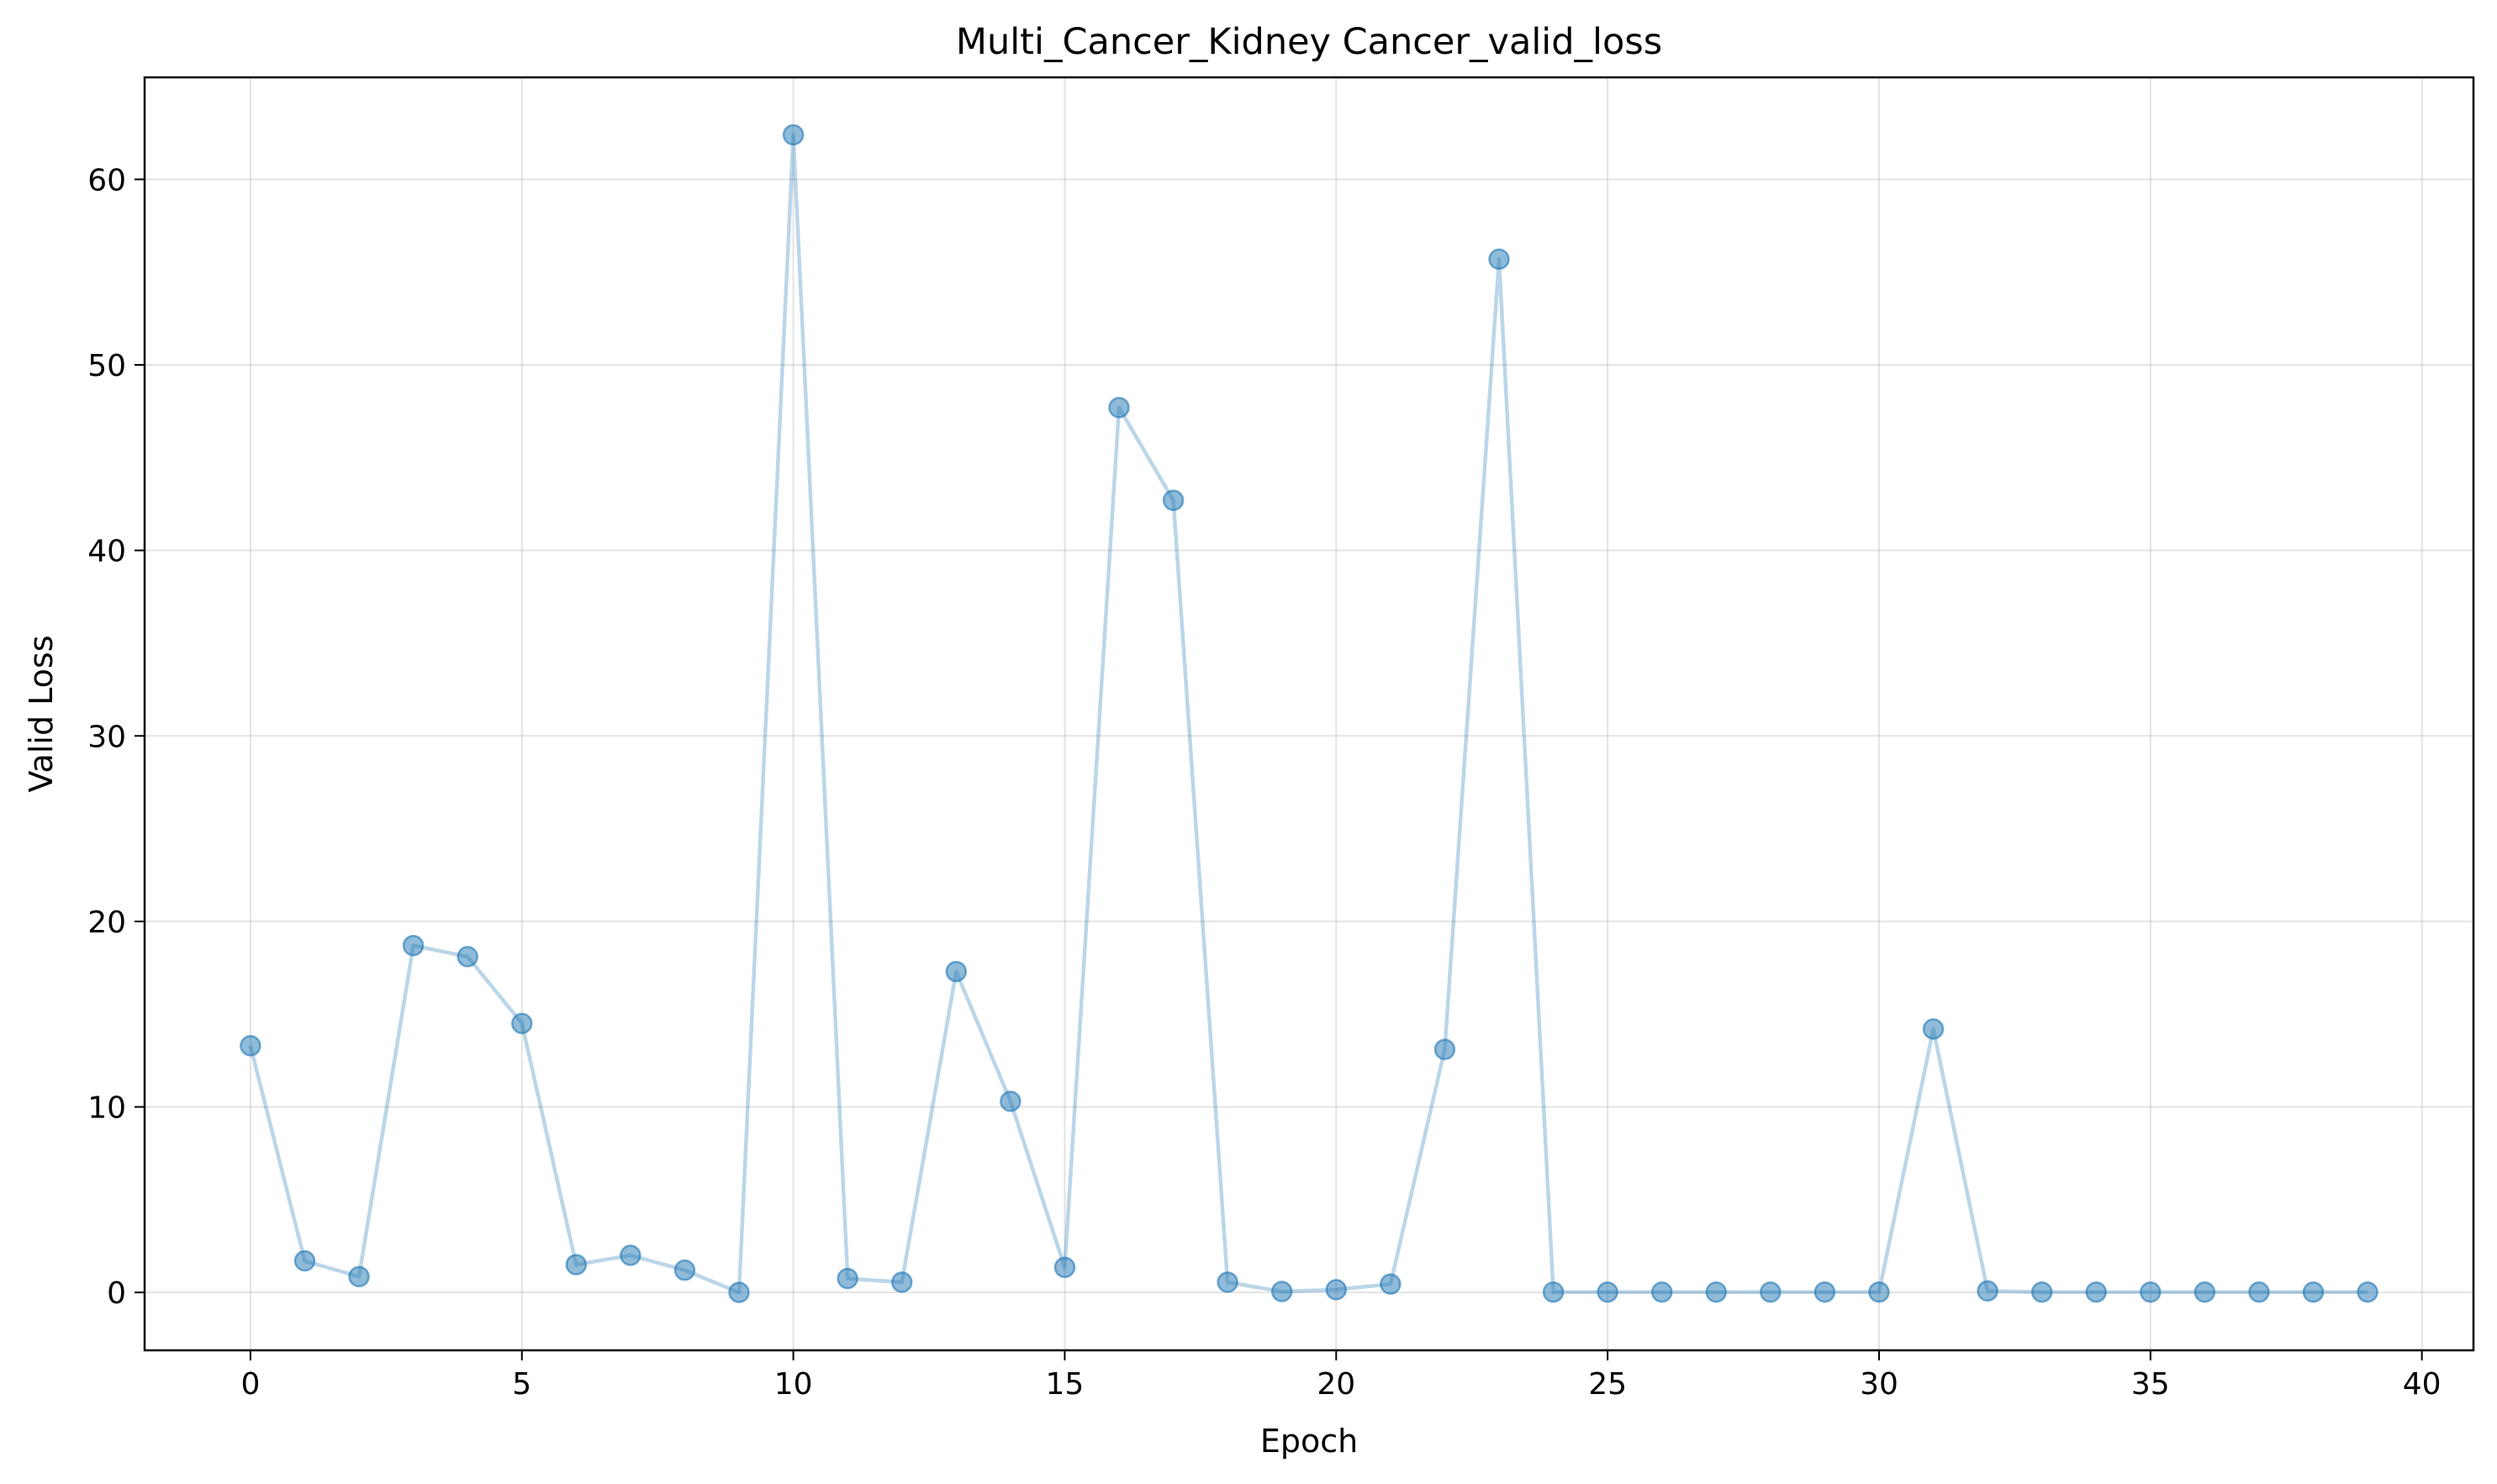 This screenshot has height=1484, width=2497. Describe the element at coordinates (1309, 1441) in the screenshot. I see `x-axis-label: Epoch` at that location.